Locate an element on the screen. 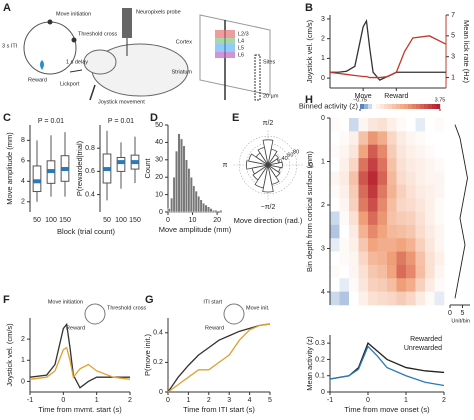 The image size is (474, 420). annotation: P = 0.01 is located at coordinates (51, 121).